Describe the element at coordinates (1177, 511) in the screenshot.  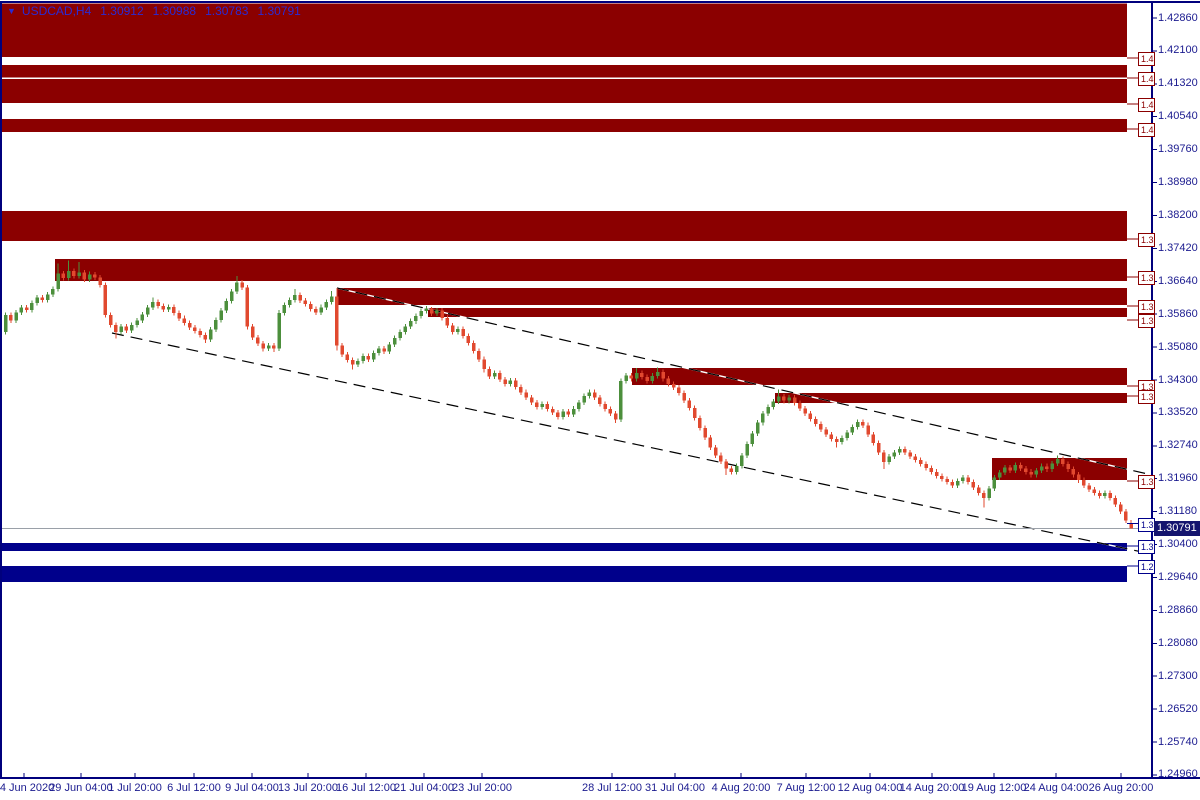
I see `price-label: 1.31180` at that location.